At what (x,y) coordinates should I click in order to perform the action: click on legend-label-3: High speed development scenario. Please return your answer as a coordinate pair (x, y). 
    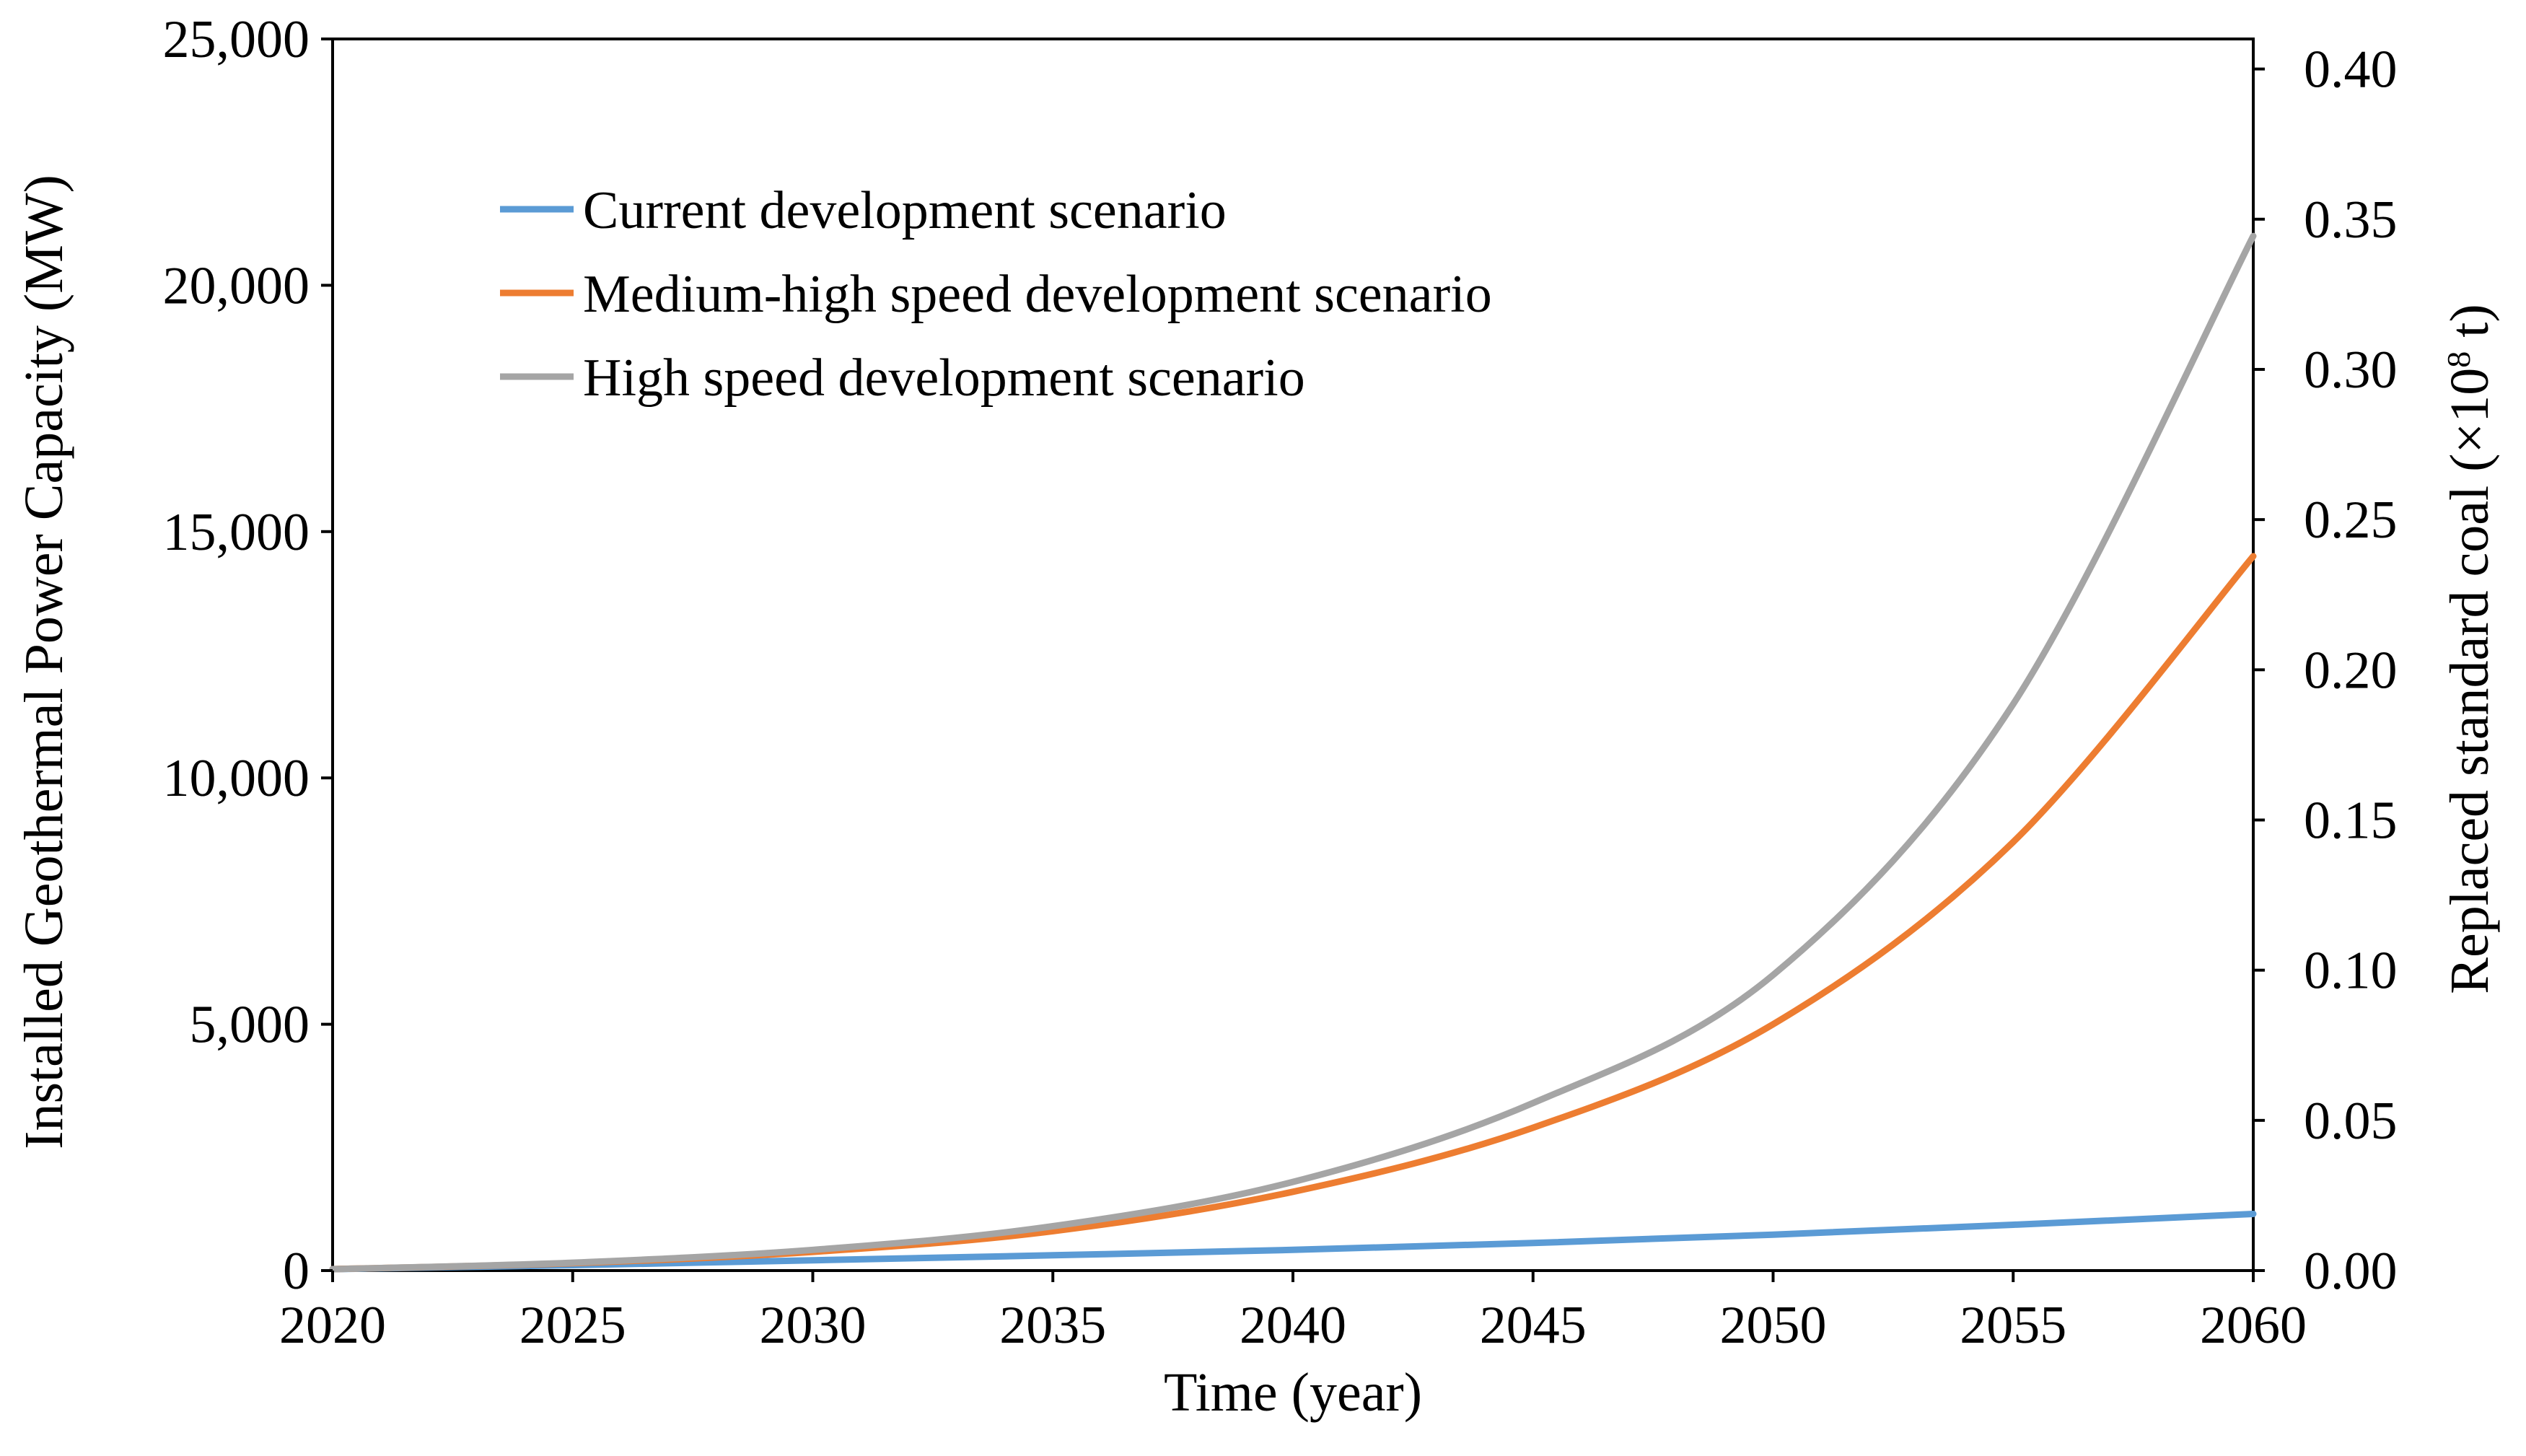
    Looking at the image, I should click on (944, 378).